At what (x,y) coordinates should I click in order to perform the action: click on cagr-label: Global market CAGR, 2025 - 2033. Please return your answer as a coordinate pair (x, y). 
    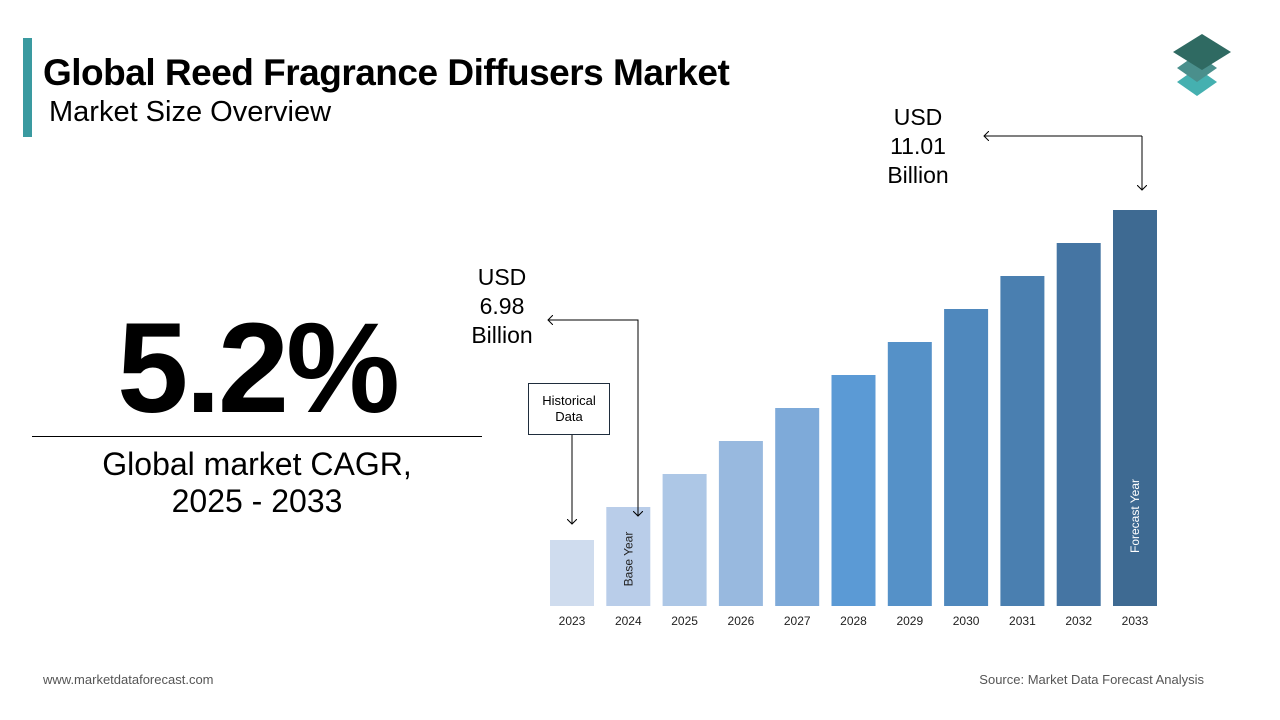
    Looking at the image, I should click on (257, 483).